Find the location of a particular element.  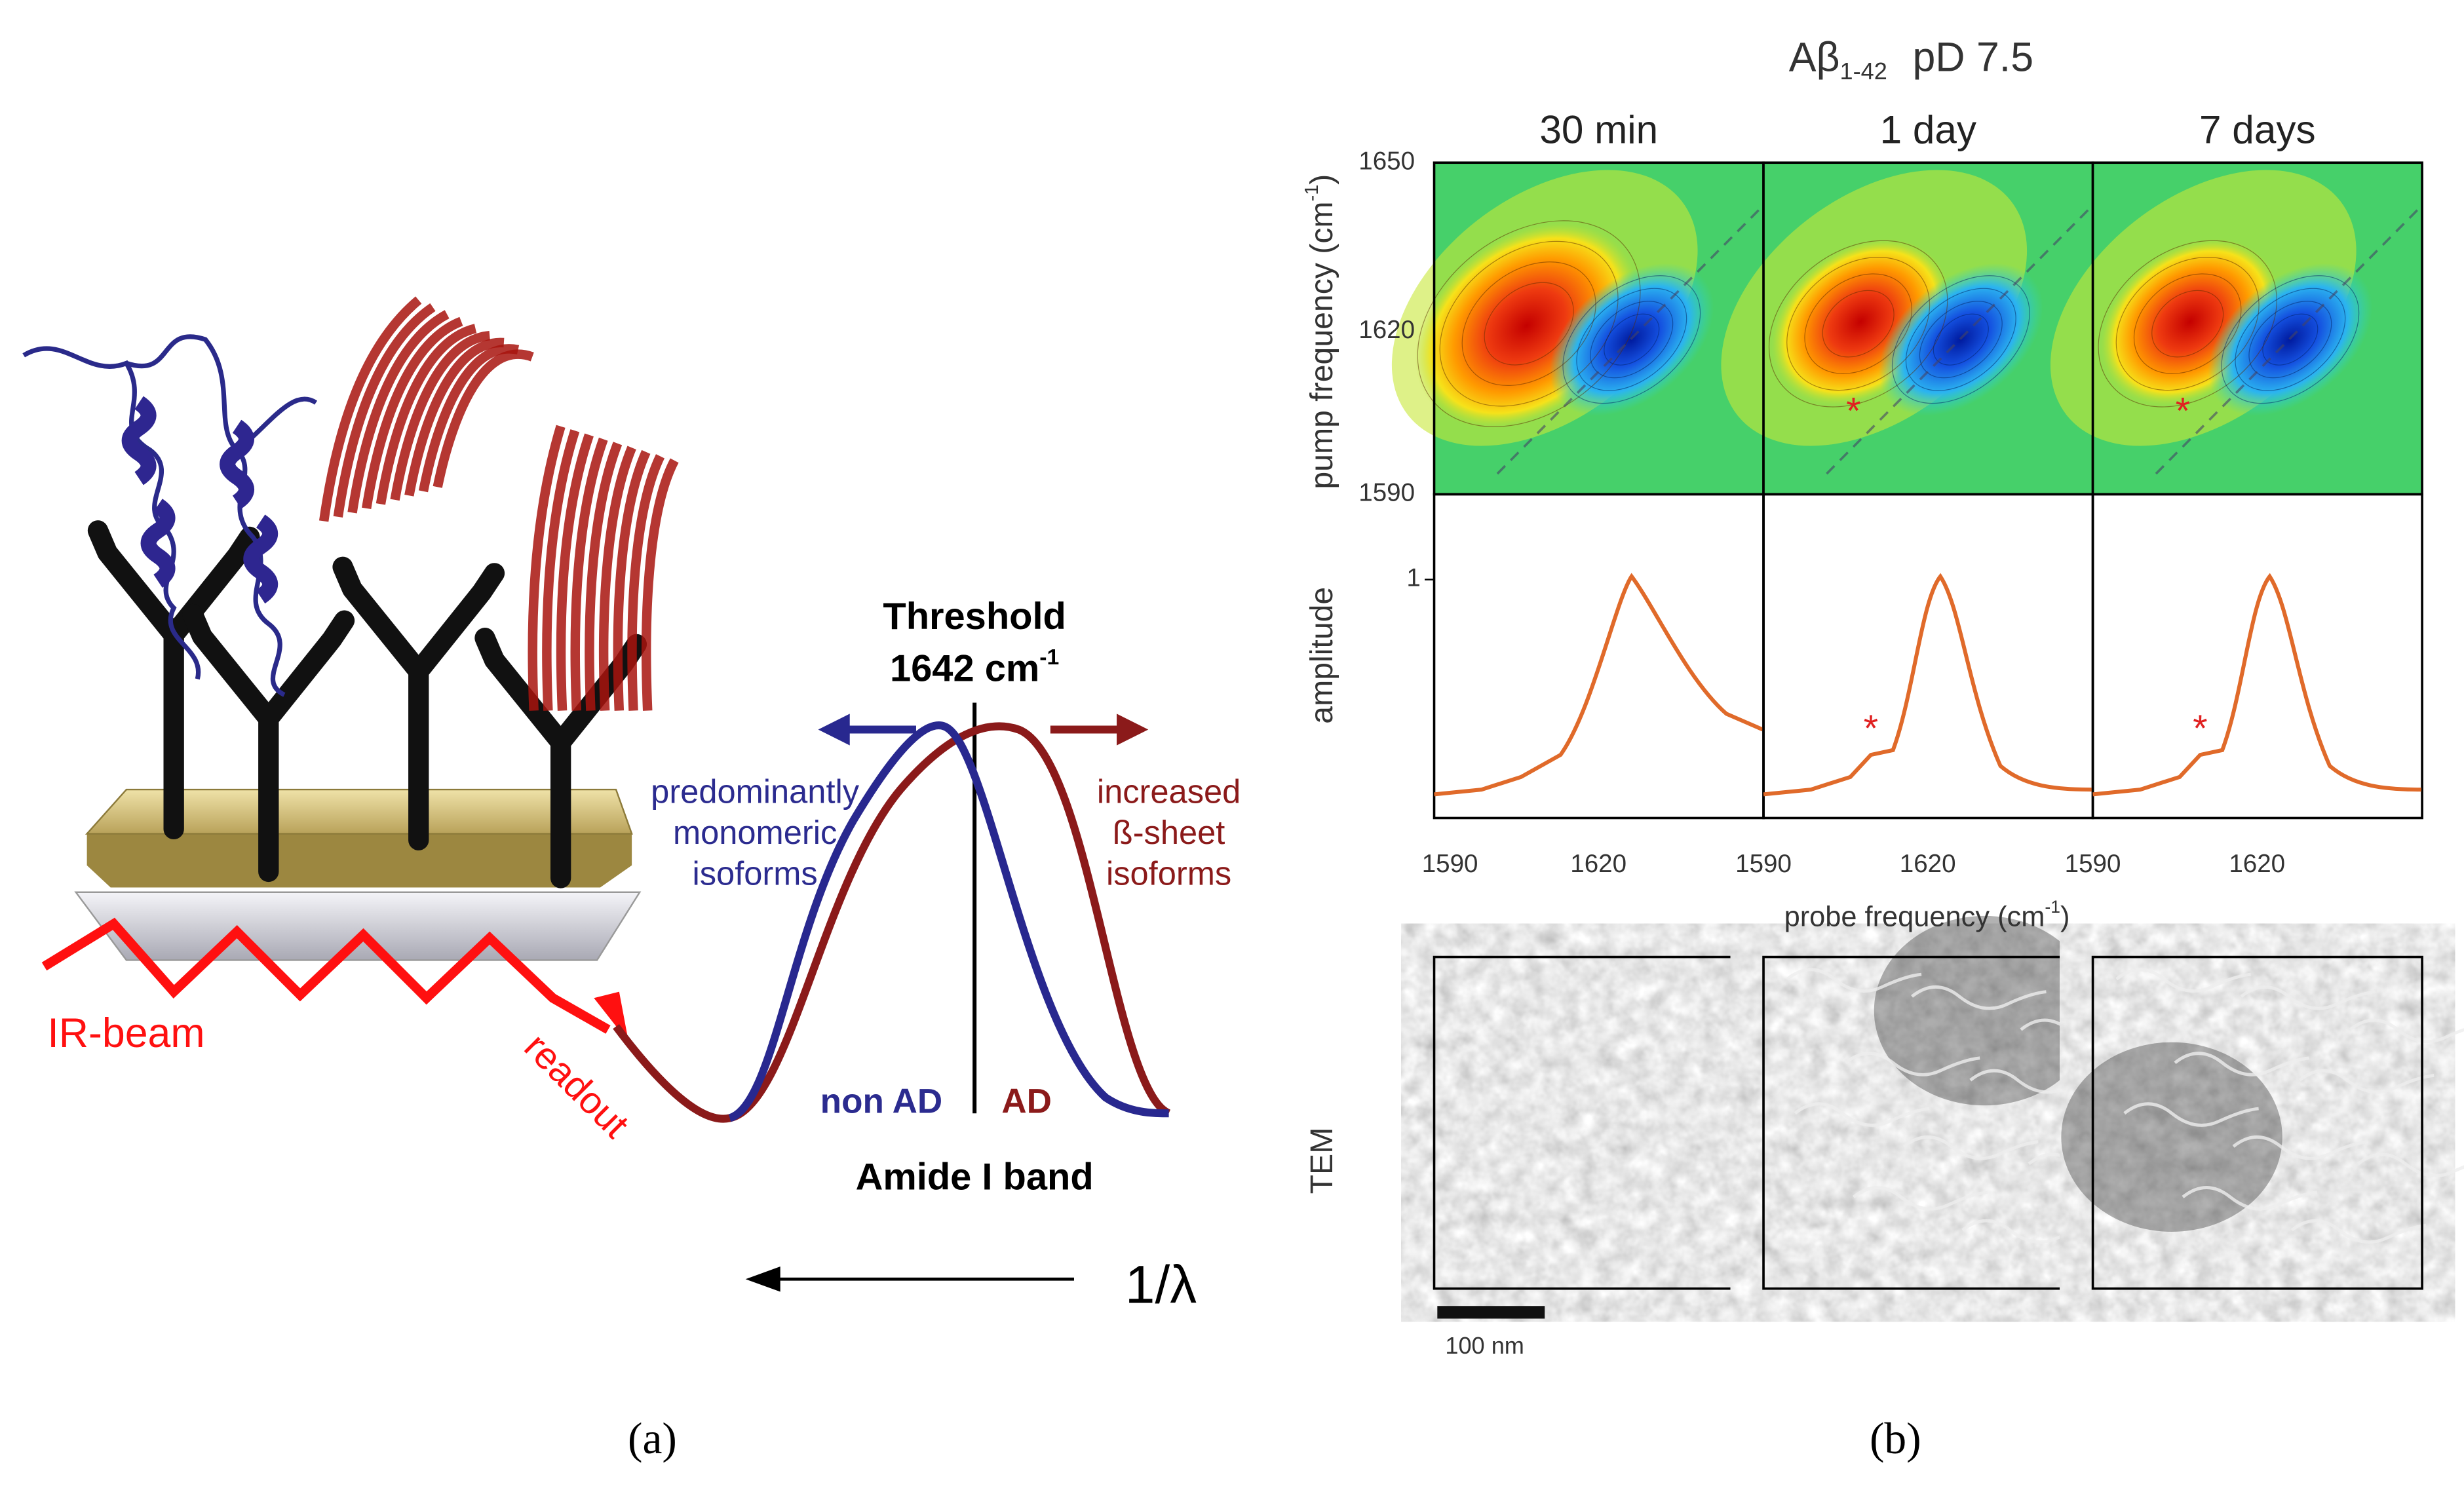

column-label-part: 1 day is located at coordinates (1928, 129).